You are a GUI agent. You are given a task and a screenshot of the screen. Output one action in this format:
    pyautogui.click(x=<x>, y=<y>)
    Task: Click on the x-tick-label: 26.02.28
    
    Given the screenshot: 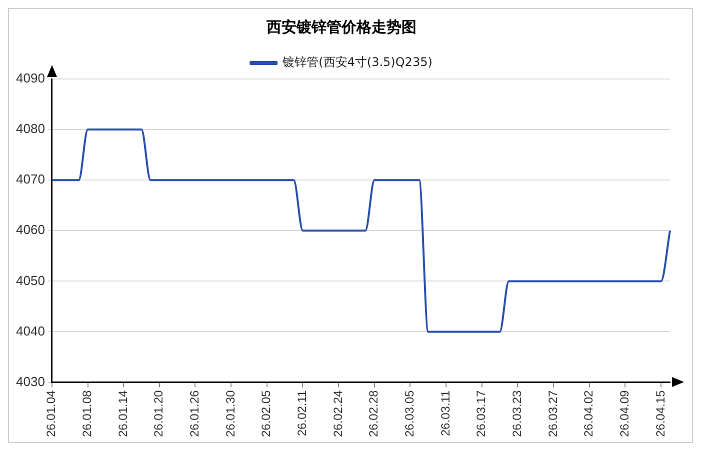 What is the action you would take?
    pyautogui.click(x=373, y=414)
    